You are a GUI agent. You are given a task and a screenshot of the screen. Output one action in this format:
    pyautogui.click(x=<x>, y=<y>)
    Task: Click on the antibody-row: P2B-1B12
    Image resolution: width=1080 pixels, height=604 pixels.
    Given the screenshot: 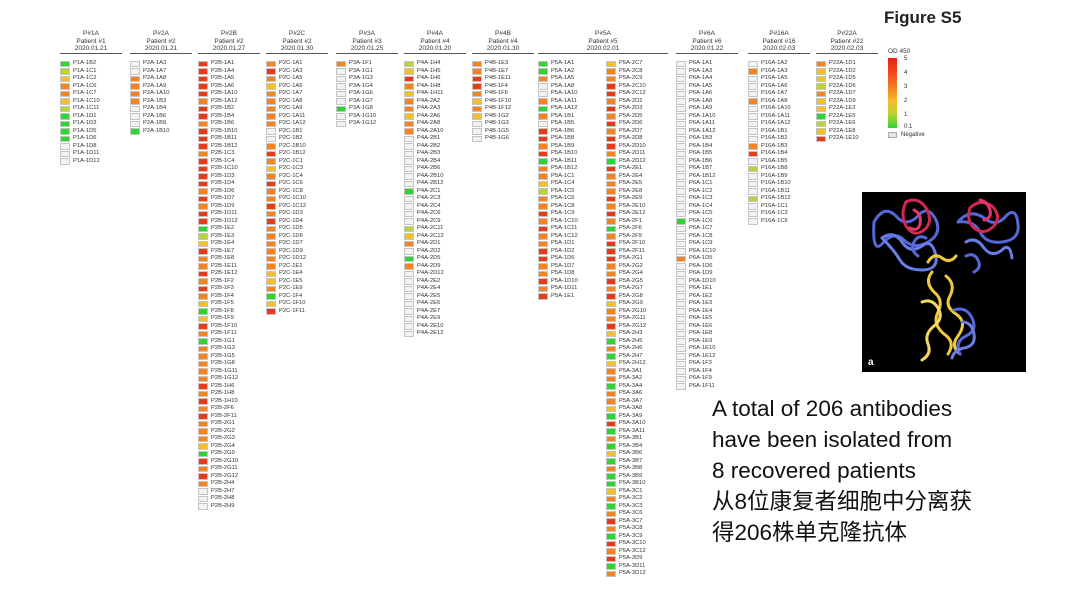 What is the action you would take?
    pyautogui.click(x=232, y=147)
    